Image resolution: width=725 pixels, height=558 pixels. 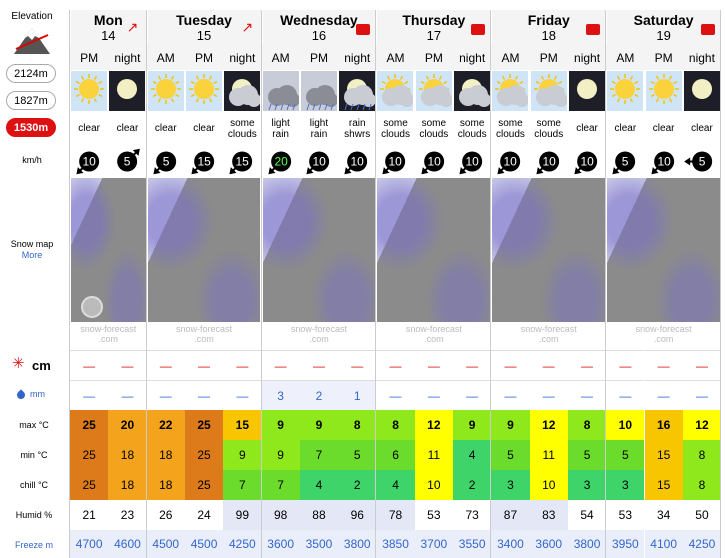 I want to click on freeze-level: 3950, so click(x=625, y=544).